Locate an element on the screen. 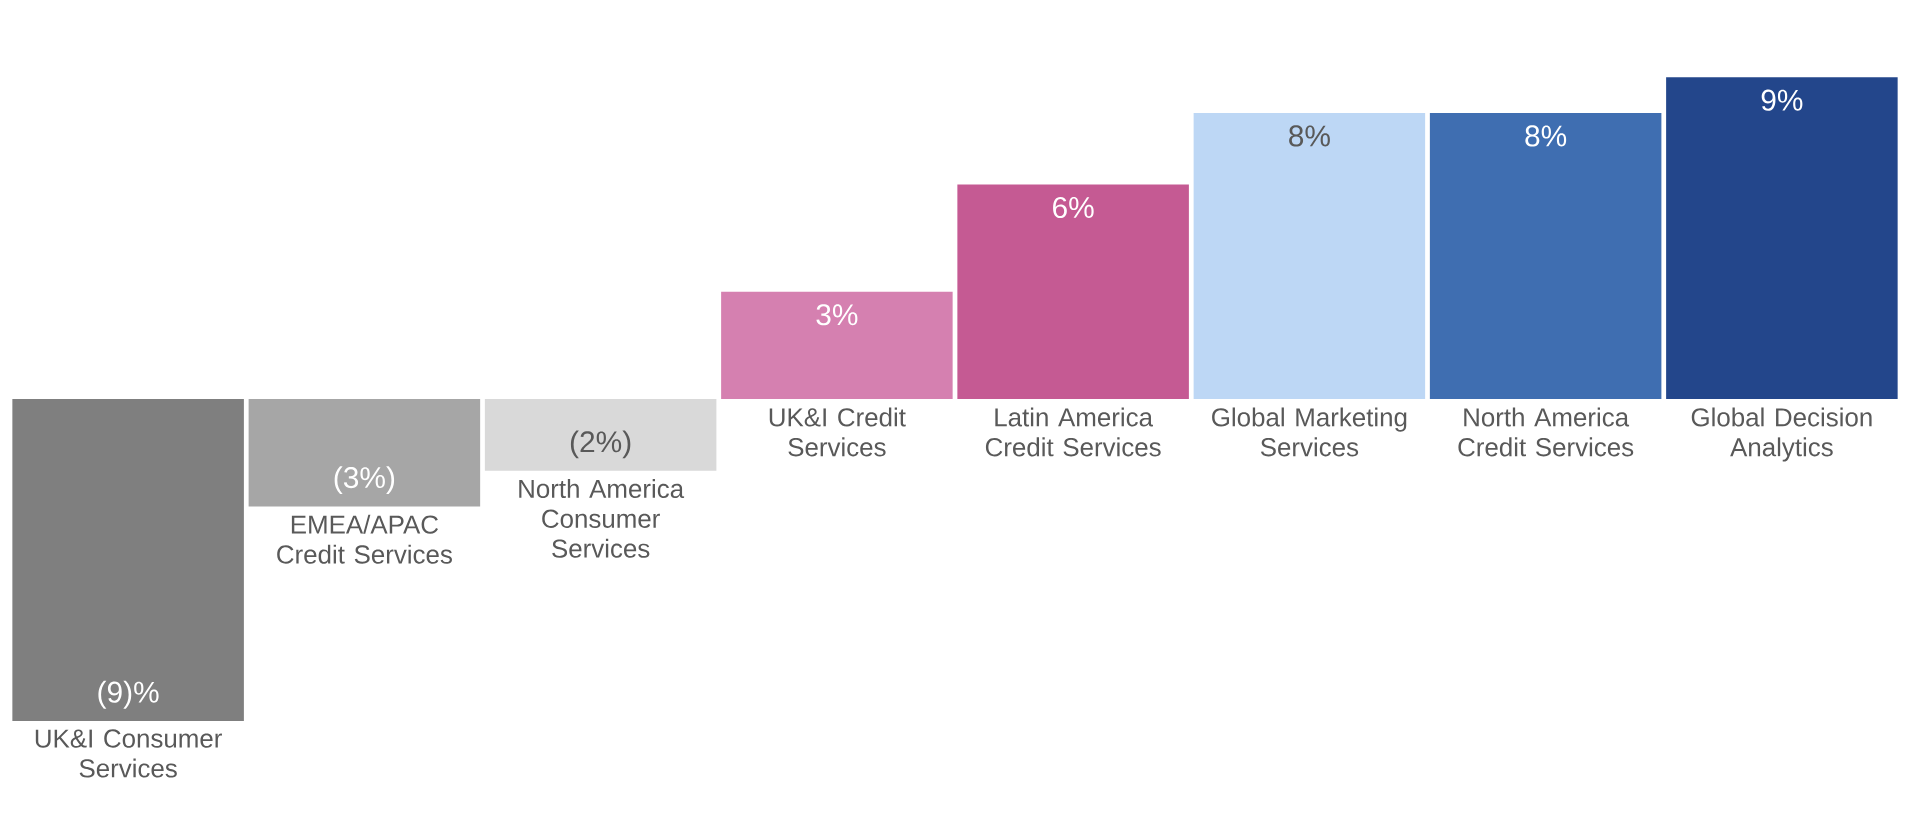 The height and width of the screenshot is (824, 1910). data-label: 3% is located at coordinates (837, 315).